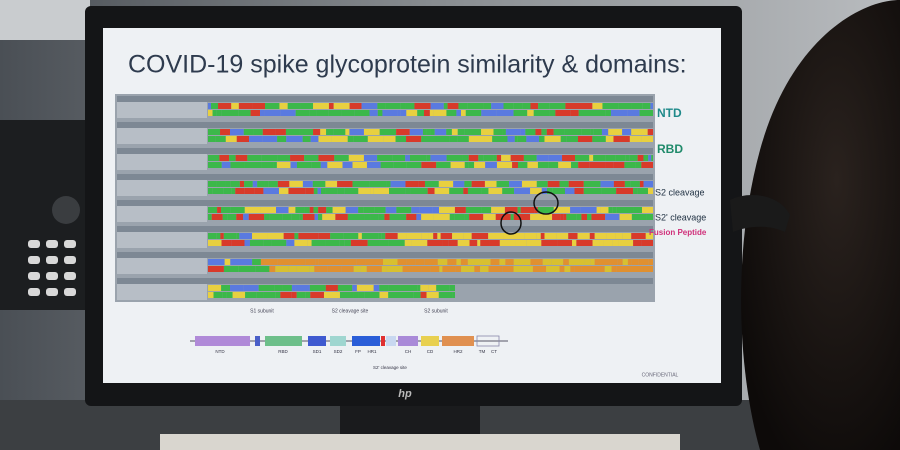 This screenshot has height=450, width=900. I want to click on subunit-label: S2 subunit, so click(436, 311).